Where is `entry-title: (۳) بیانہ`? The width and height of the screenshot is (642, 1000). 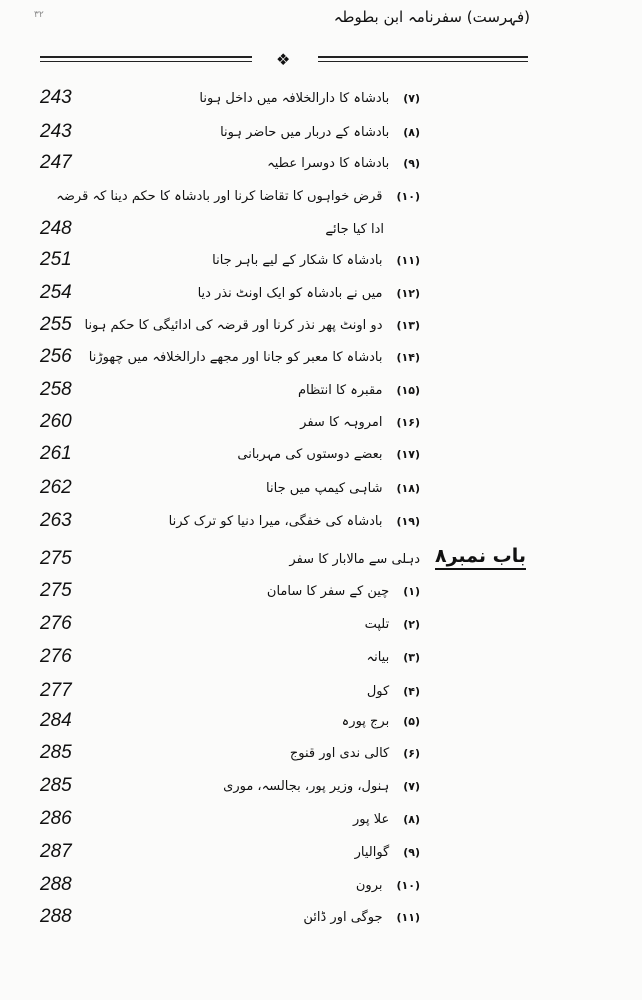 entry-title: (۳) بیانہ is located at coordinates (393, 658).